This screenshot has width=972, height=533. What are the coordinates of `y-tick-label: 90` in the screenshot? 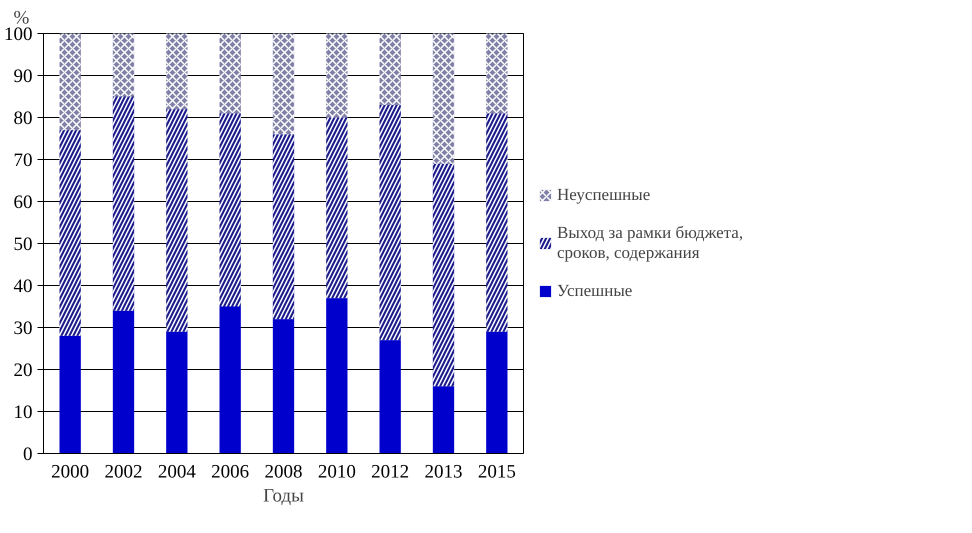 It's located at (23, 76).